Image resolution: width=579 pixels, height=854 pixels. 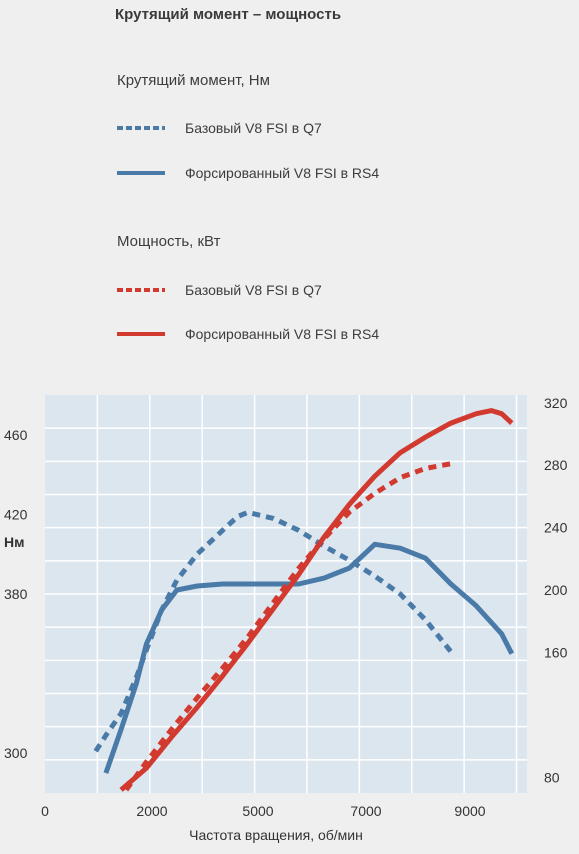 What do you see at coordinates (365, 811) in the screenshot?
I see `x-axis-tick-label: 7000` at bounding box center [365, 811].